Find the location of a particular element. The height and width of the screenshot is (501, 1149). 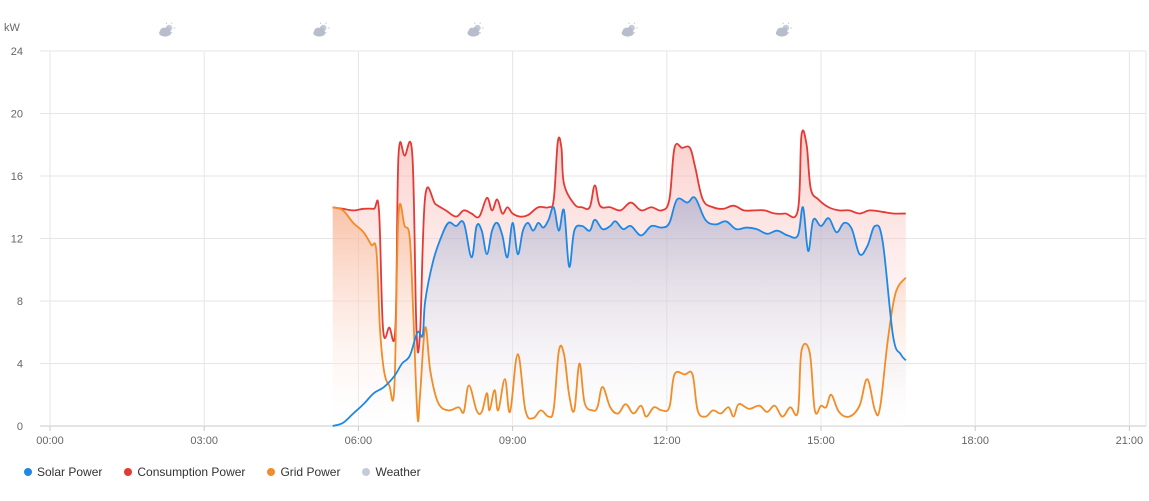

x-tick-label: 09:00 is located at coordinates (513, 441).